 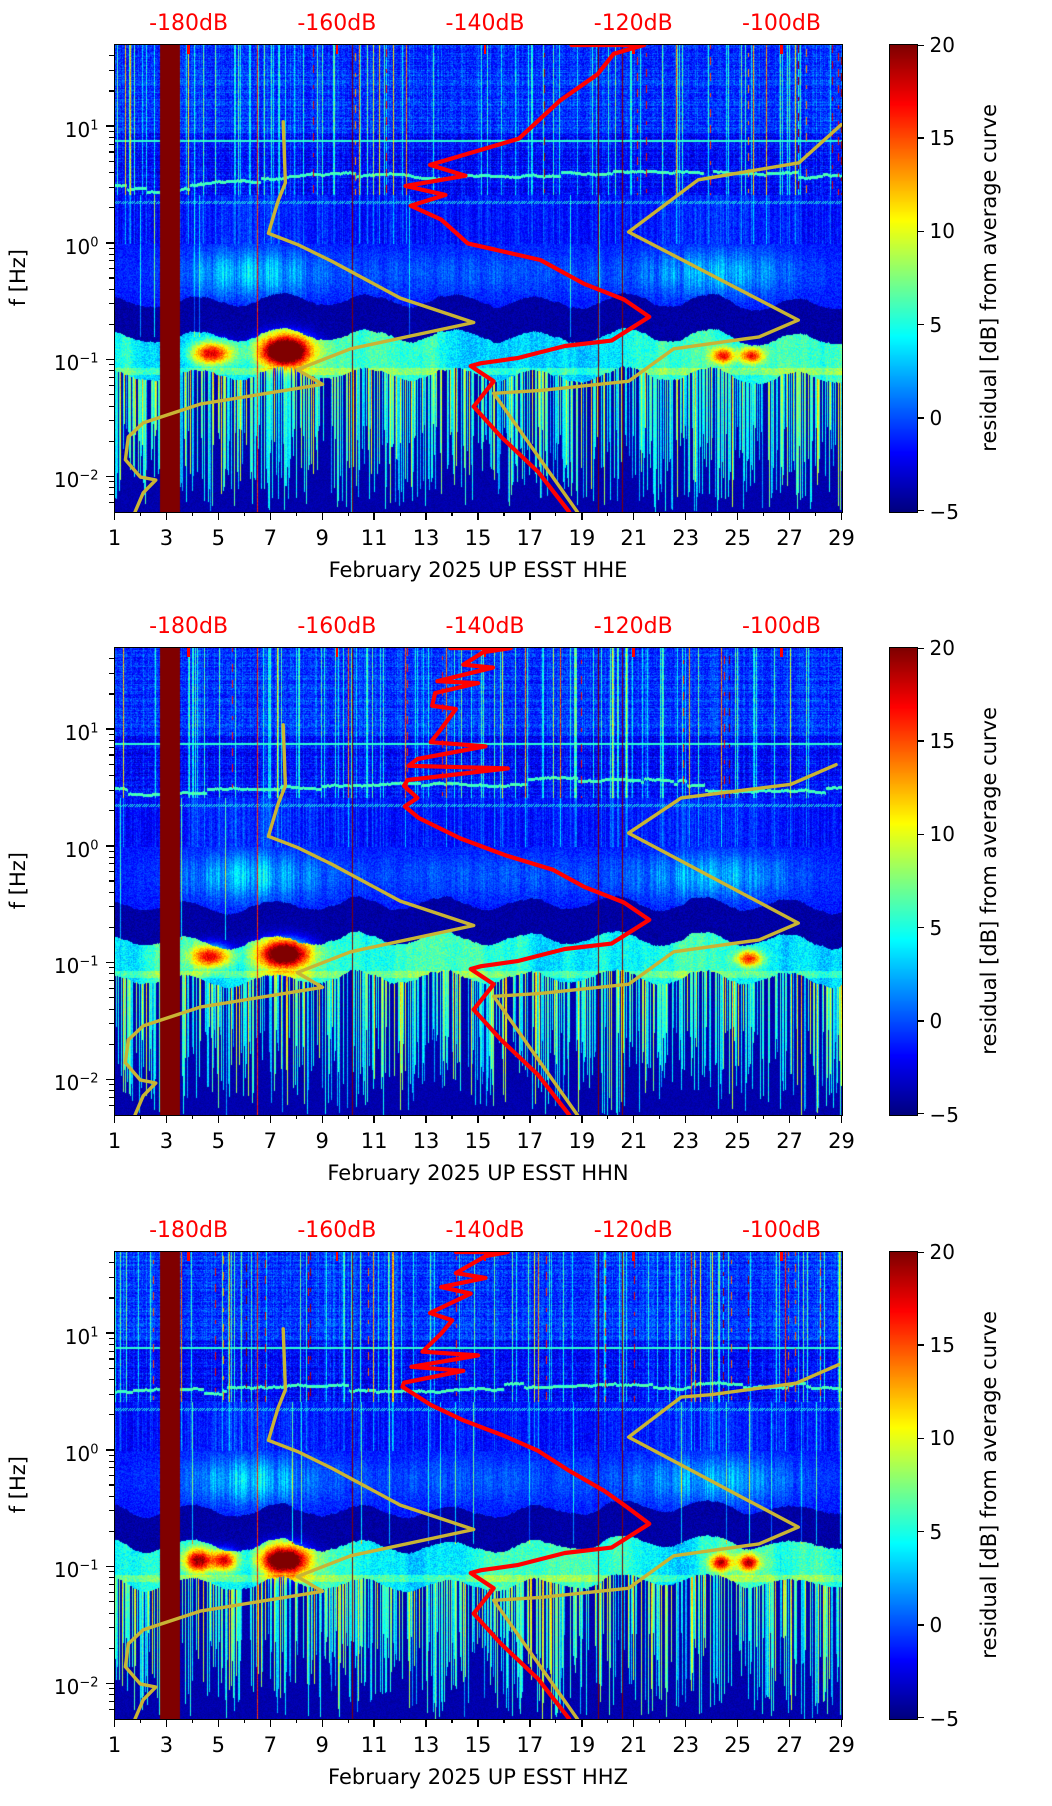 I want to click on top-axis-label: -100dB, so click(x=781, y=1230).